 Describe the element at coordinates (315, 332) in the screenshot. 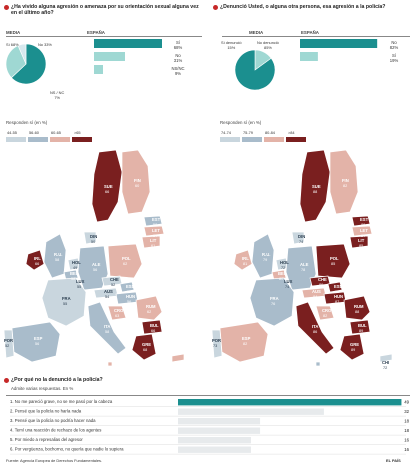

I see `map-region-value: 86` at that location.